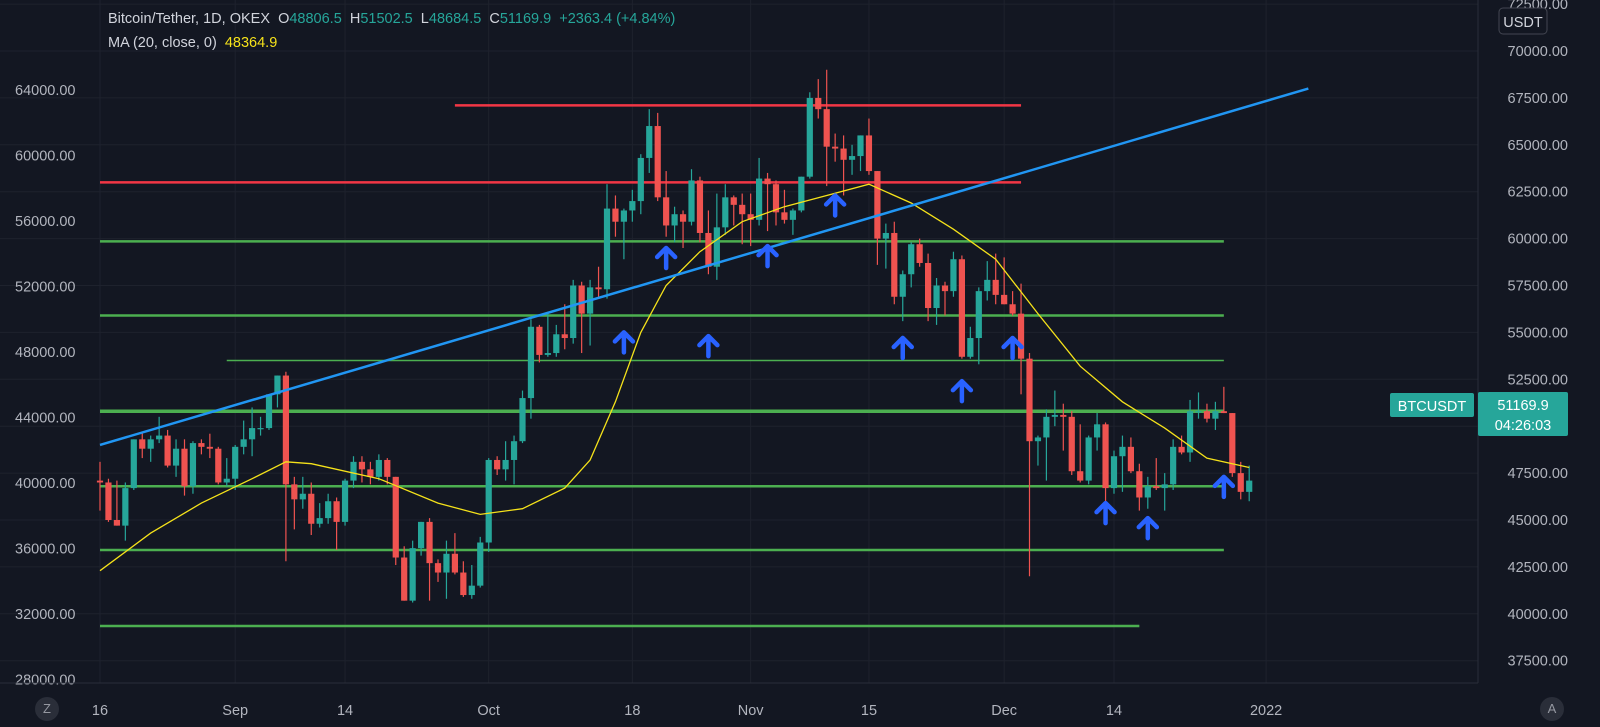 Image resolution: width=1600 pixels, height=727 pixels. Describe the element at coordinates (1523, 414) in the screenshot. I see `last-price-badge` at that location.